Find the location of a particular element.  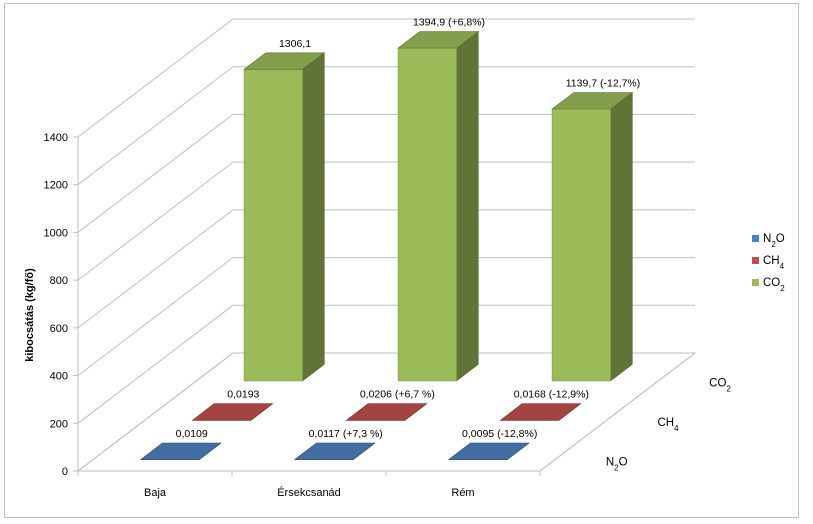

data-label: 0,0206 (+6,7 %) is located at coordinates (397, 395).